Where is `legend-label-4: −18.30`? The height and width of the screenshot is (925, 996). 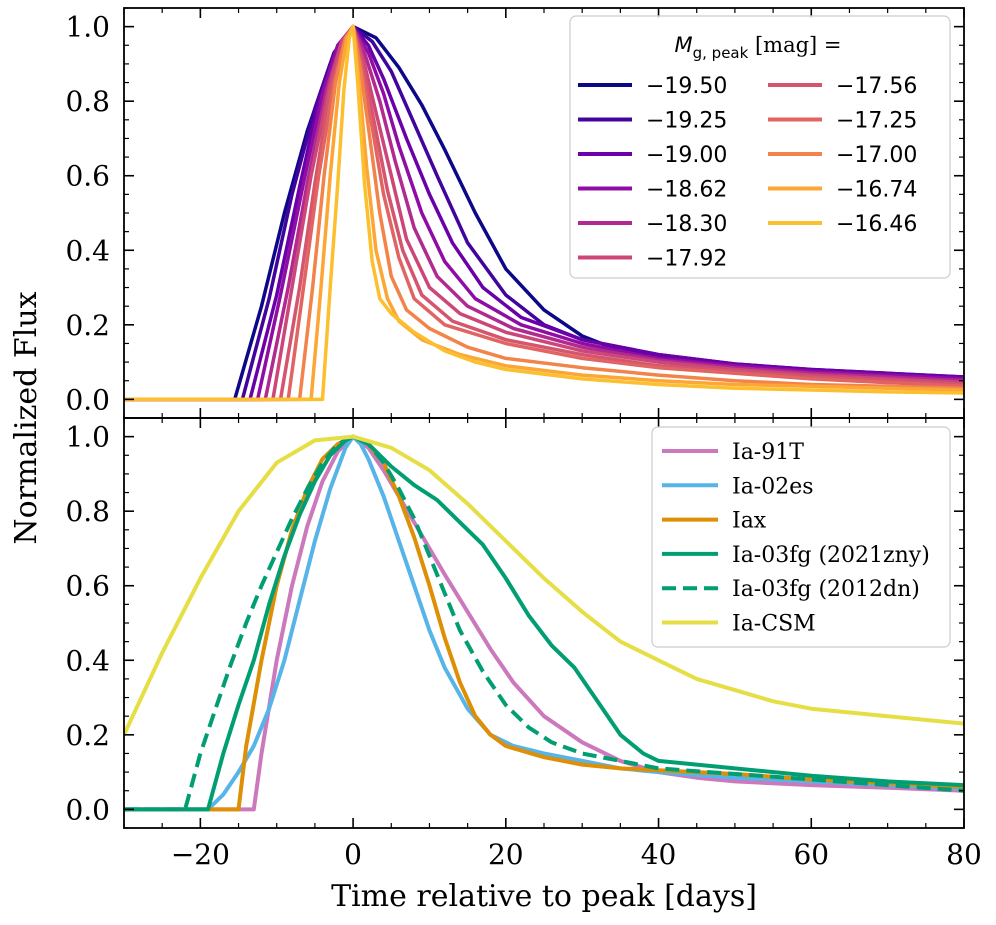 legend-label-4: −18.30 is located at coordinates (686, 224).